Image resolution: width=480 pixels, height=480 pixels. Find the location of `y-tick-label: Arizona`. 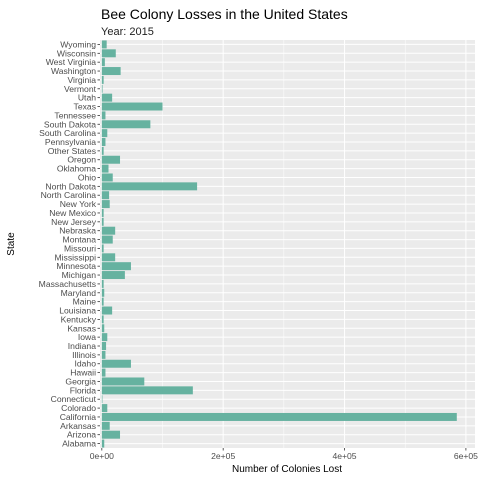

y-tick-label: Arizona is located at coordinates (81, 435).